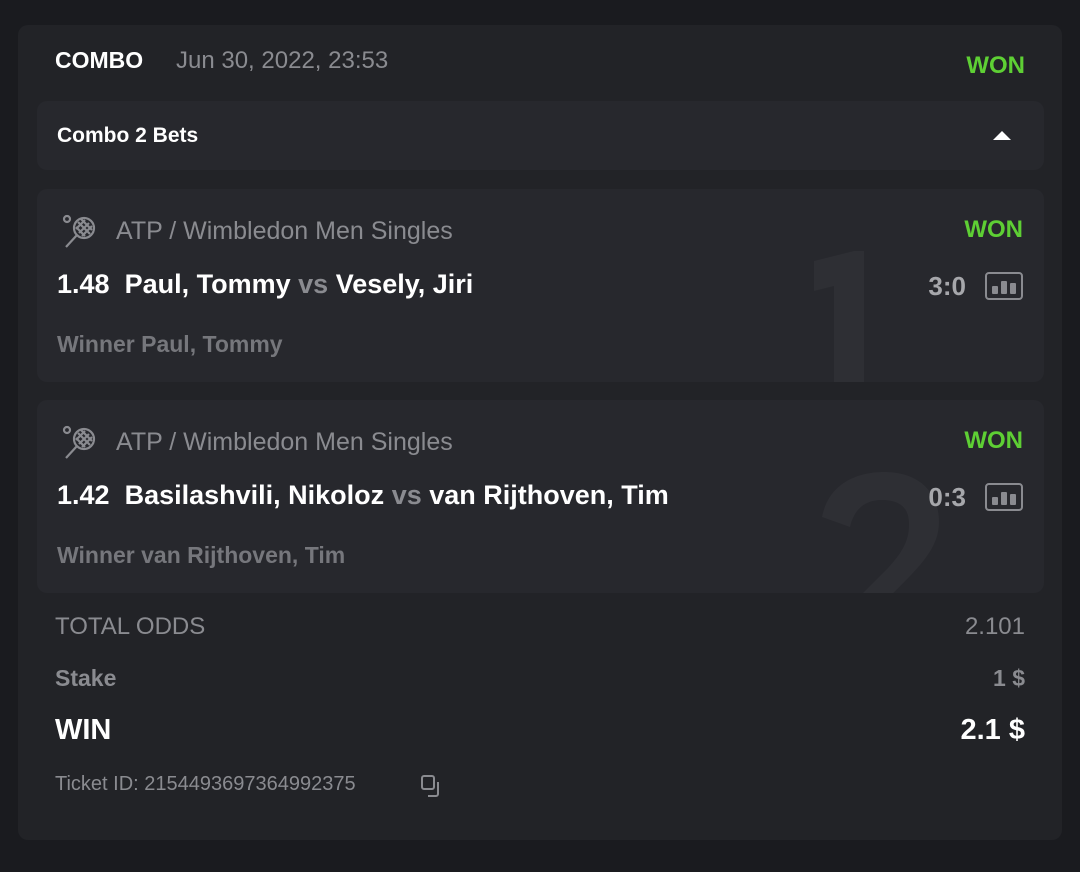 The image size is (1080, 872). I want to click on ticket-status: WON, so click(995, 65).